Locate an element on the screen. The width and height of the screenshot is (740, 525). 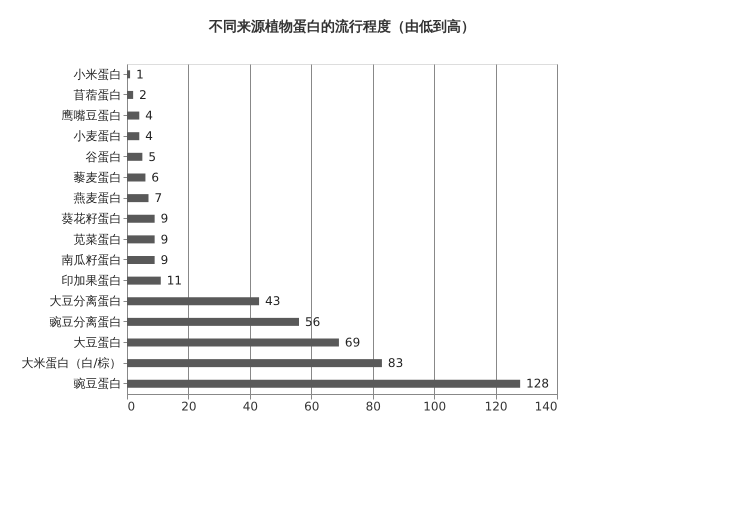
data-label: 69 is located at coordinates (352, 342).